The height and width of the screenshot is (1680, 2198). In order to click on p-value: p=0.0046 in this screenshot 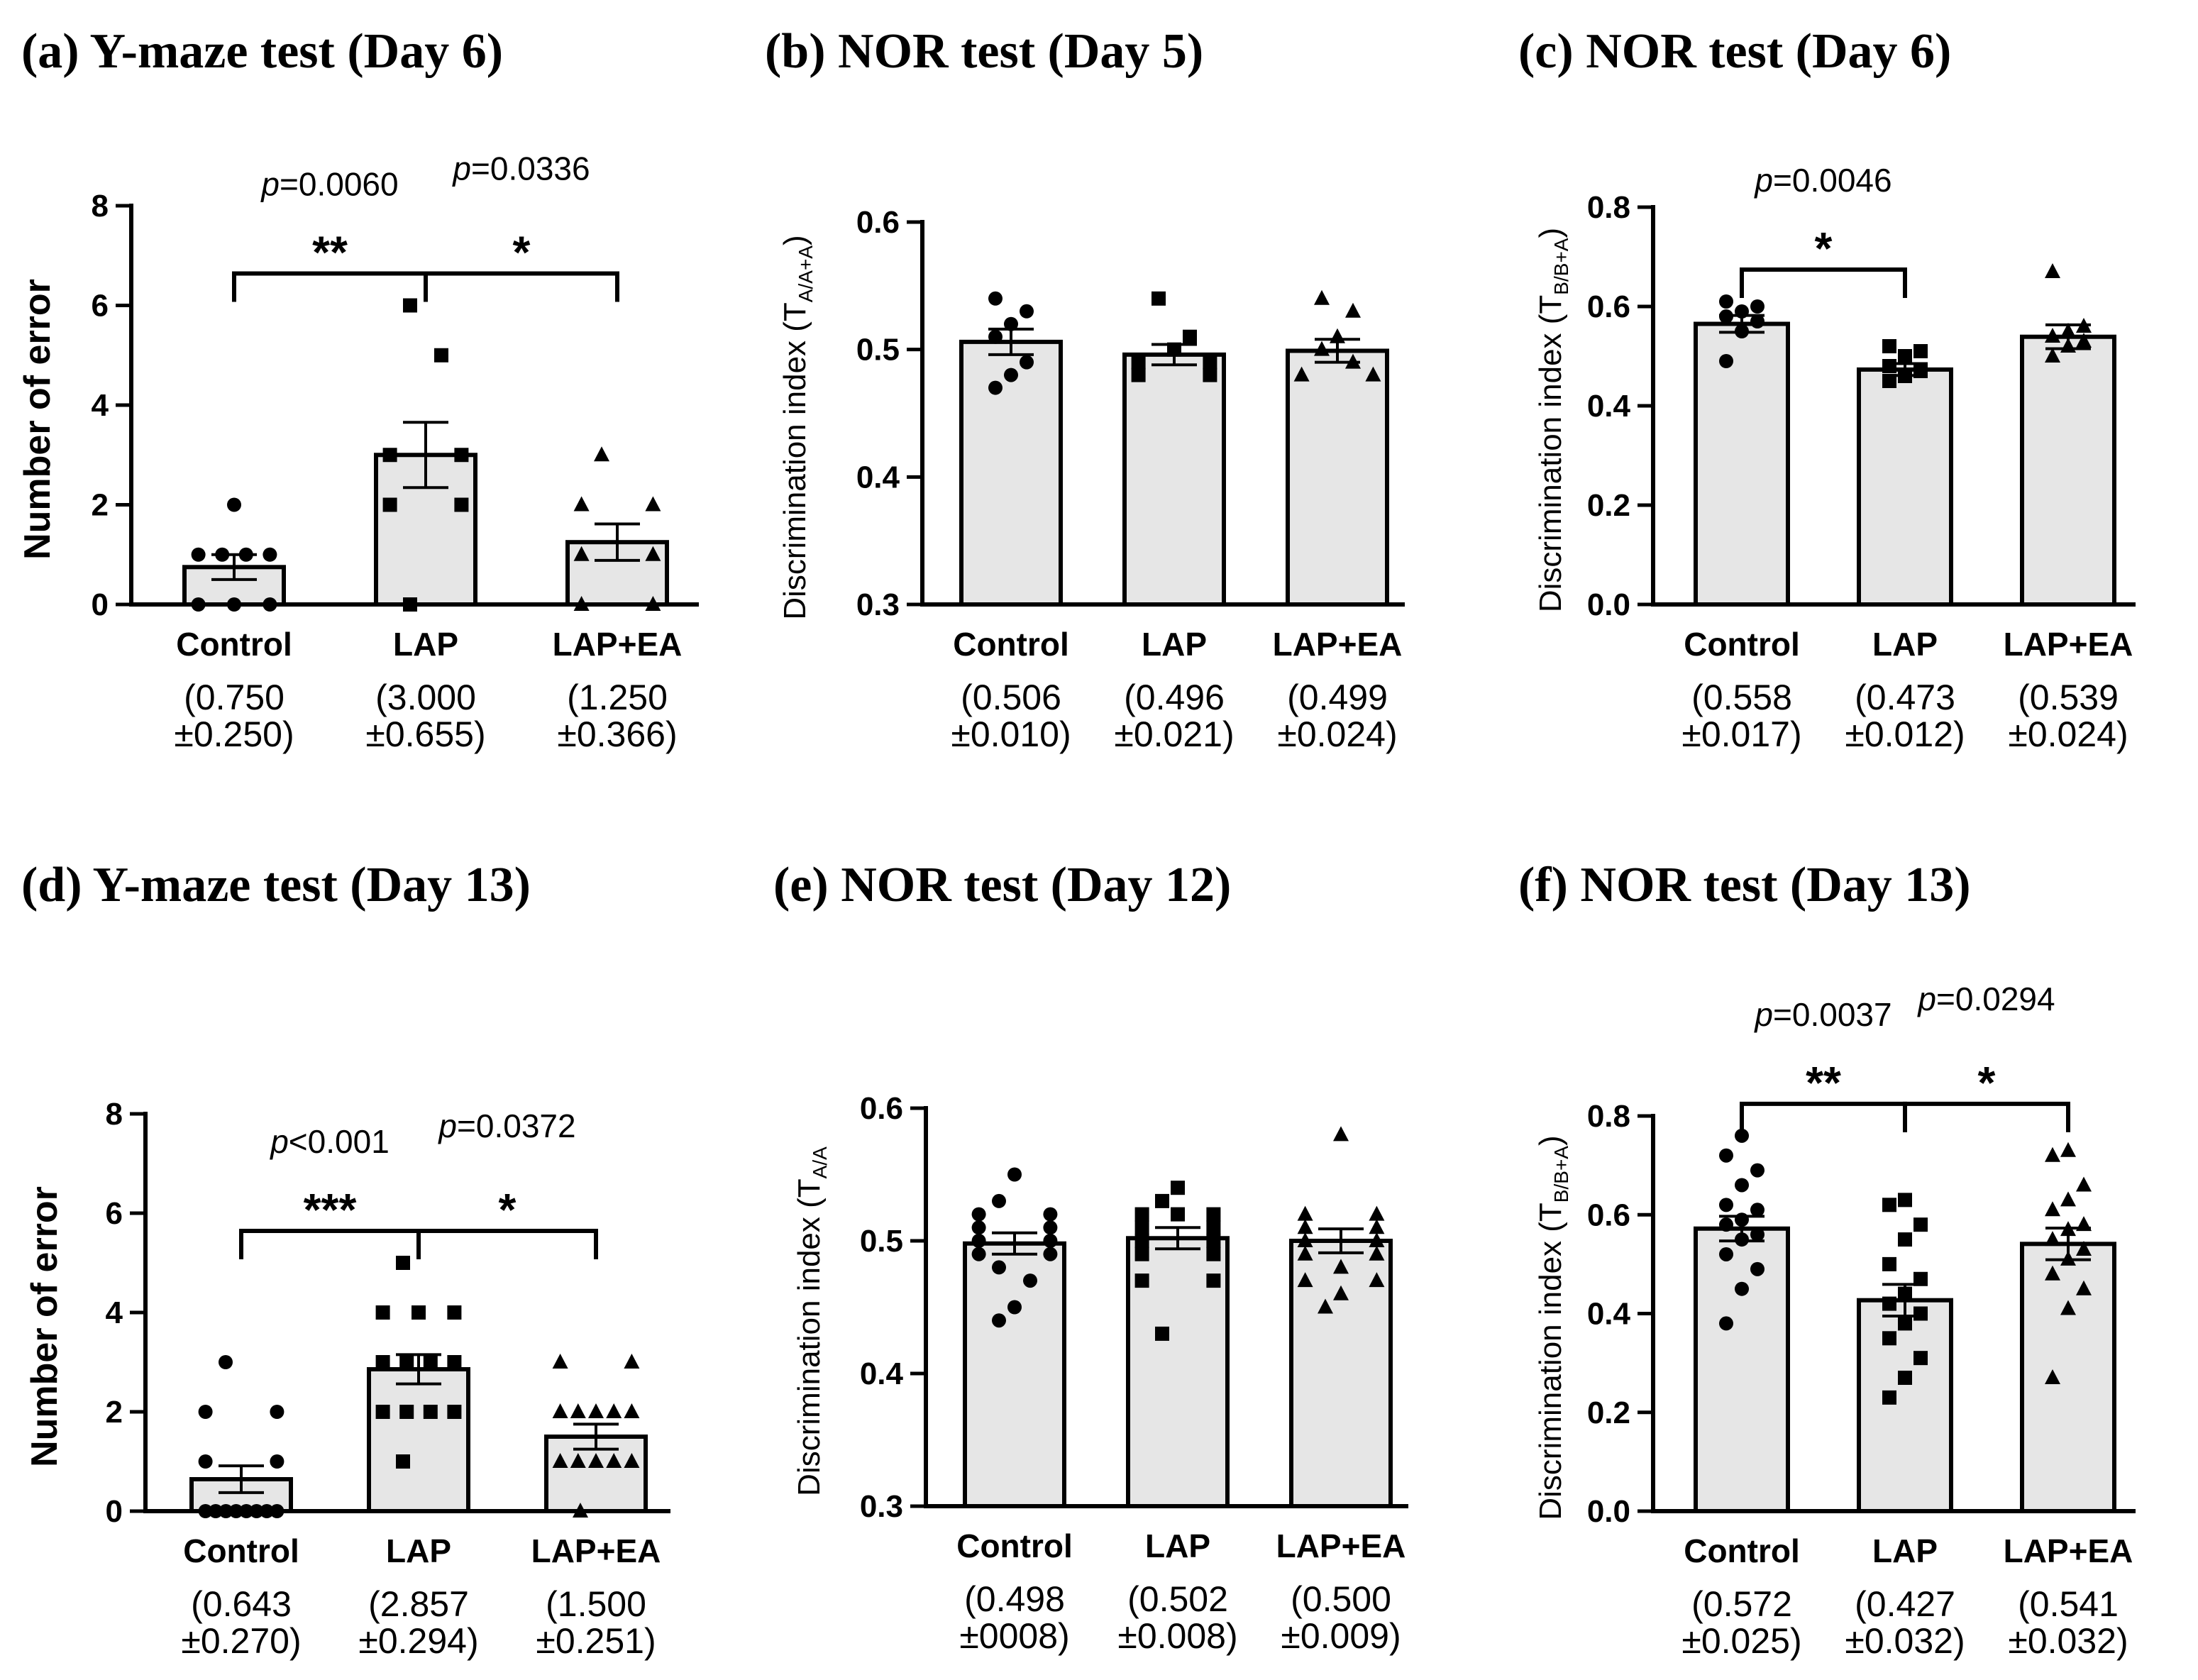, I will do `click(1822, 180)`.